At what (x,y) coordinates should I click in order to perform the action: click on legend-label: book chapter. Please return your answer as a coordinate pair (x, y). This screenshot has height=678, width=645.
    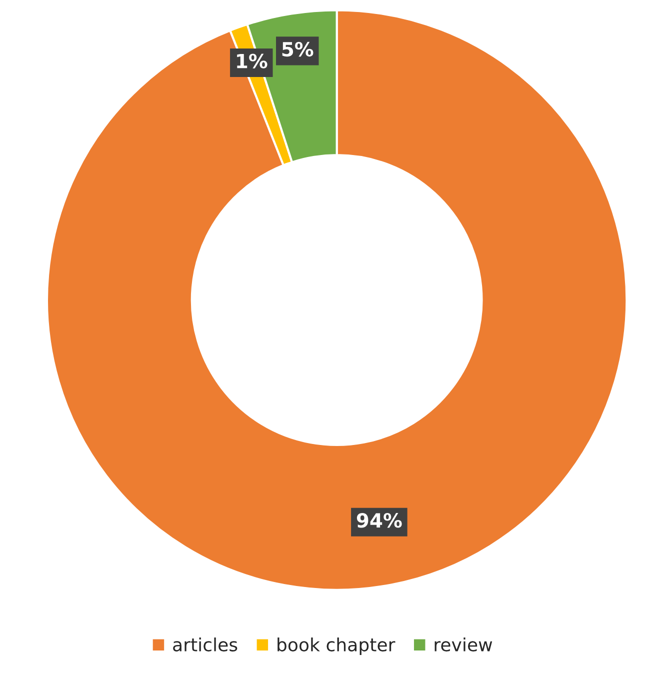
    Looking at the image, I should click on (337, 646).